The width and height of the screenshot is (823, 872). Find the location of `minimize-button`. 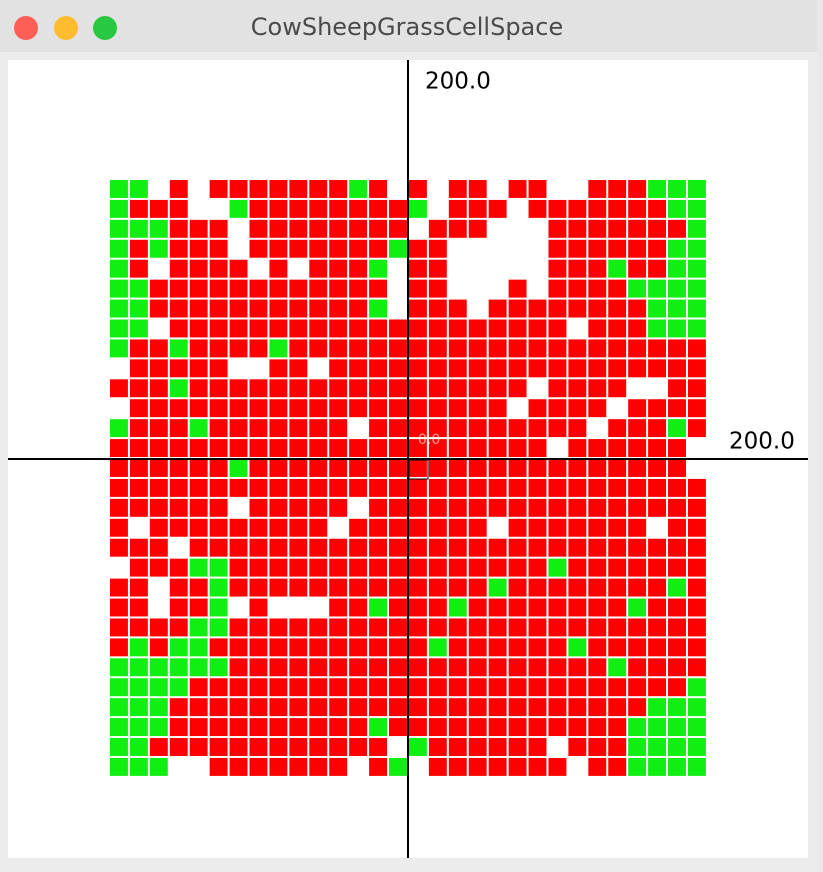

minimize-button is located at coordinates (66, 28).